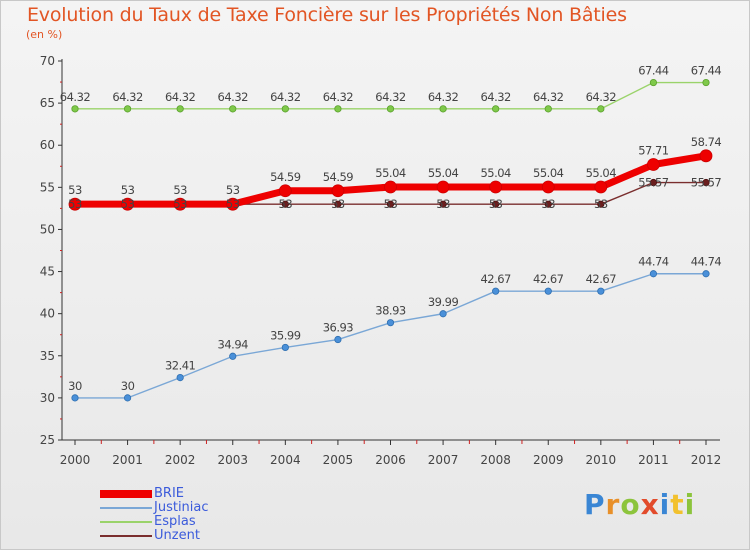  I want to click on y-tick-label: 35, so click(47, 356).